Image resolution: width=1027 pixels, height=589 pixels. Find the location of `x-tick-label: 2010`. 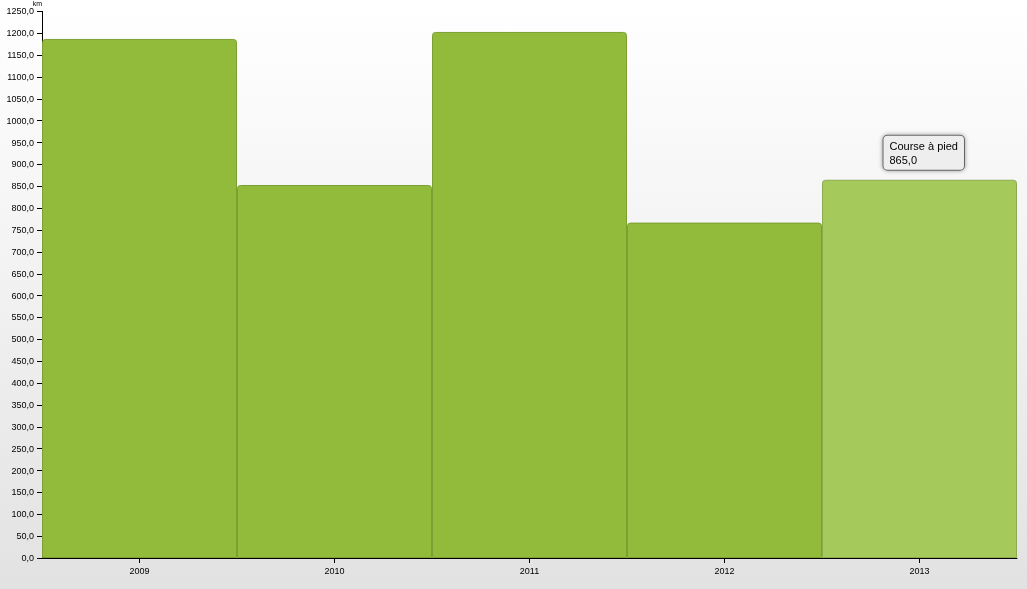

x-tick-label: 2010 is located at coordinates (334, 570).